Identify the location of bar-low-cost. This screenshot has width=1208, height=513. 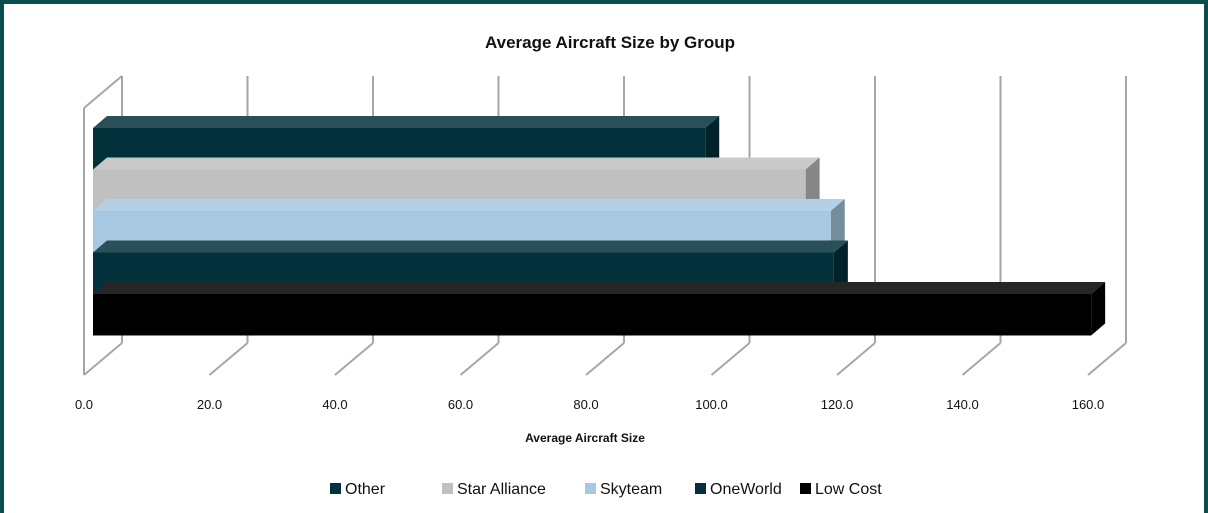
(599, 309).